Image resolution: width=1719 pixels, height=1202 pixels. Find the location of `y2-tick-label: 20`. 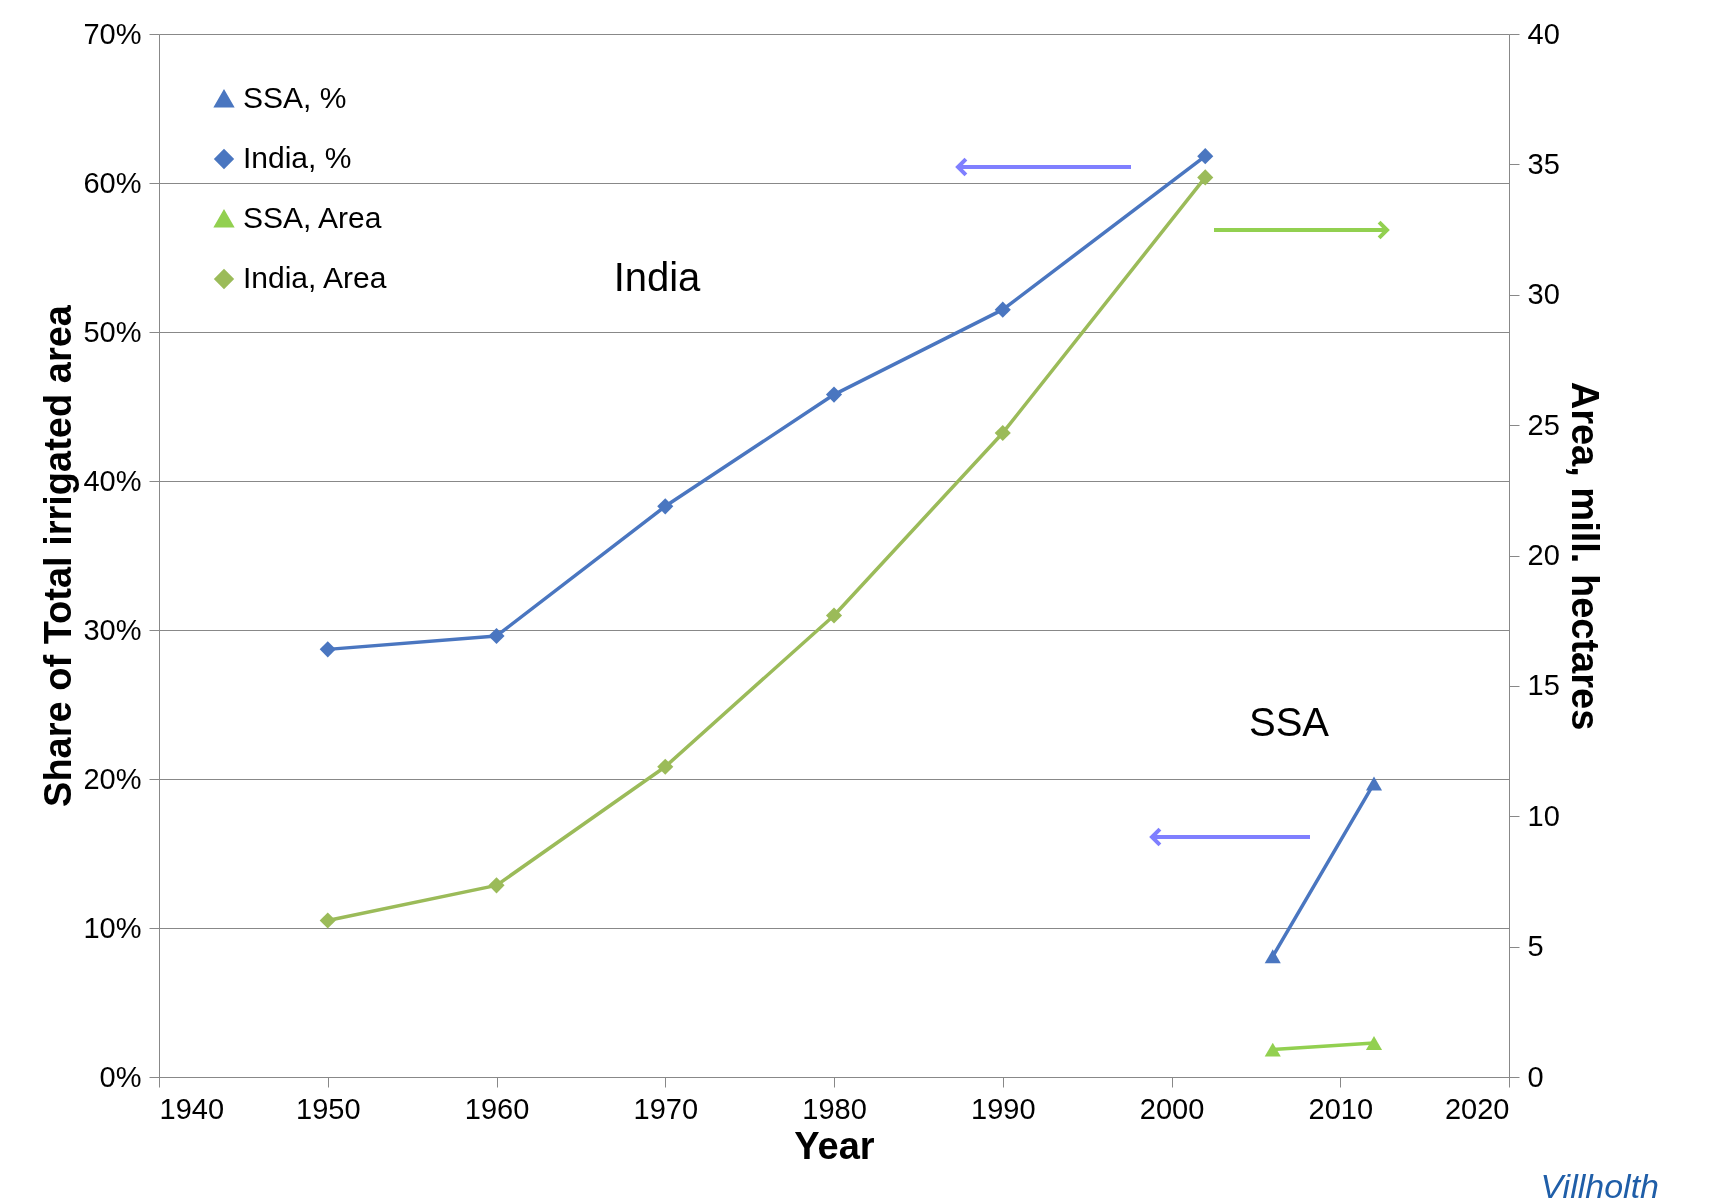

y2-tick-label: 20 is located at coordinates (1543, 555).